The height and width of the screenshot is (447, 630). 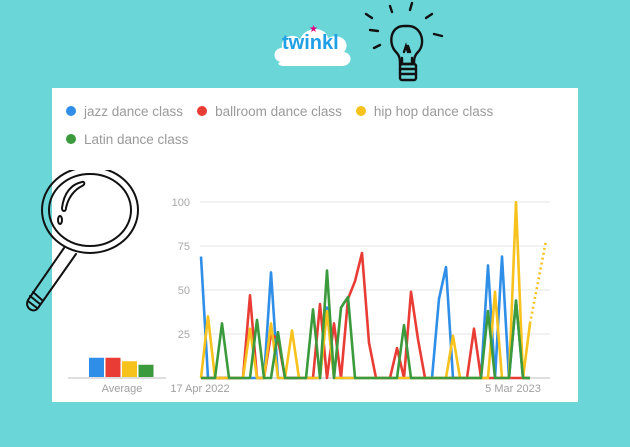 I want to click on legend-label: ballroom dance class, so click(x=278, y=111).